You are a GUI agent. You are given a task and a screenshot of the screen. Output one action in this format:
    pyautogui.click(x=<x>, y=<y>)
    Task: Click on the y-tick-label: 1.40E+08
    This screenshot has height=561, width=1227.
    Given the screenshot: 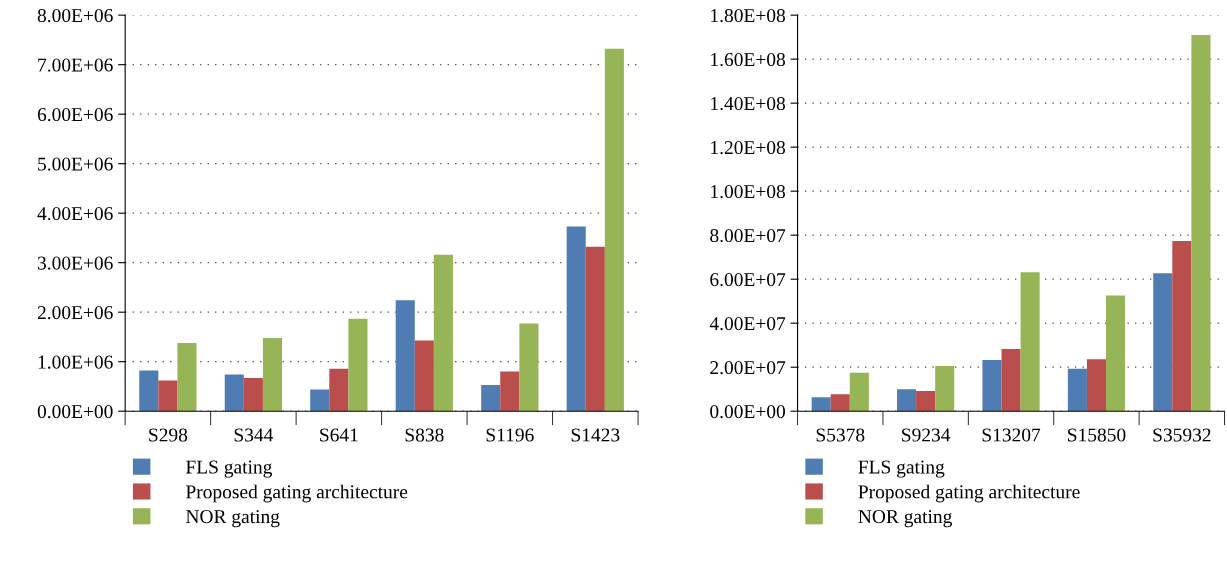 What is the action you would take?
    pyautogui.click(x=748, y=103)
    